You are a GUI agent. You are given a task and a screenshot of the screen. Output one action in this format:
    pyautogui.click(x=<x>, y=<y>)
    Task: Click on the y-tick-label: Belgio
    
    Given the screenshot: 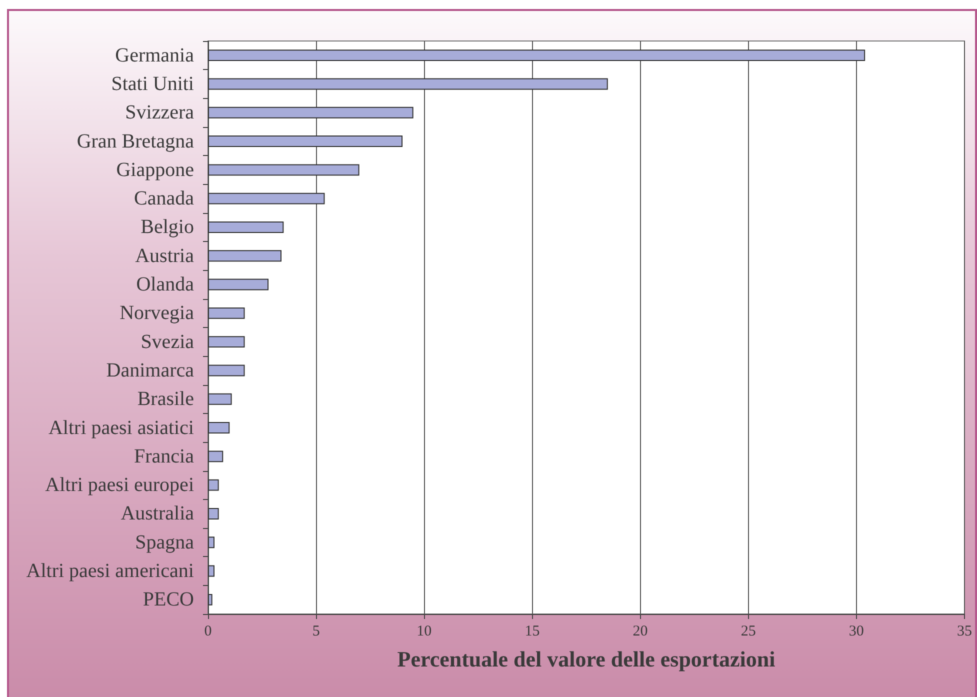 What is the action you would take?
    pyautogui.click(x=167, y=227)
    